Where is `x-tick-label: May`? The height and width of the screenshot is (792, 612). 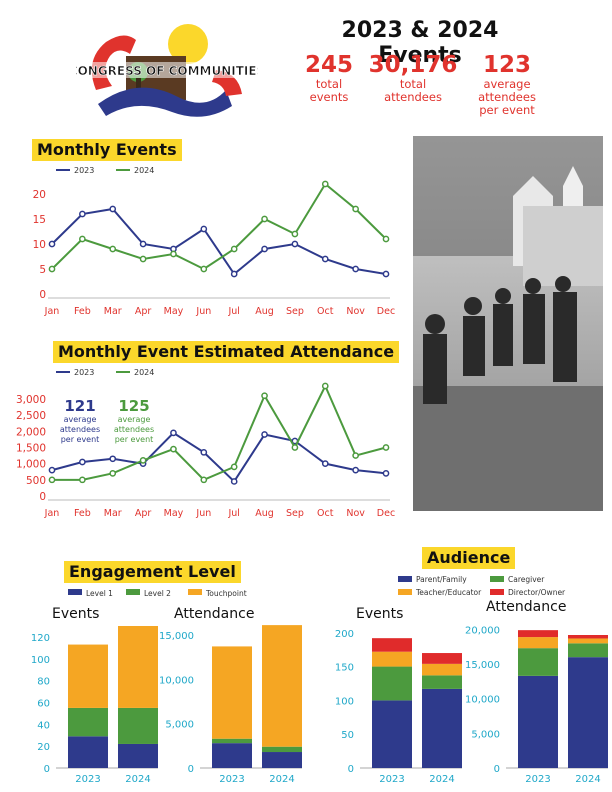
x-tick-label: May is located at coordinates (174, 311).